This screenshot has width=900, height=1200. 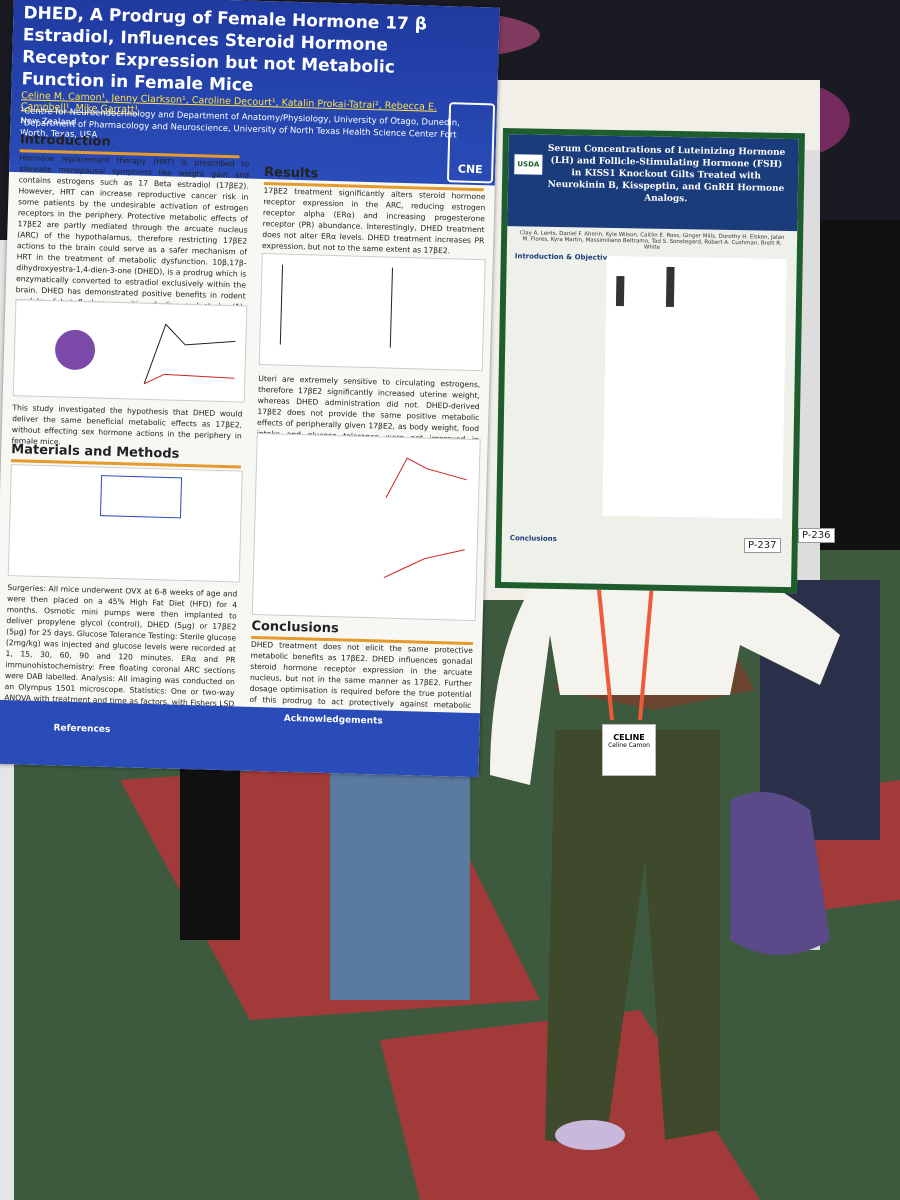 What do you see at coordinates (565, 257) in the screenshot?
I see `section-heading: Introduction & Objectives` at bounding box center [565, 257].